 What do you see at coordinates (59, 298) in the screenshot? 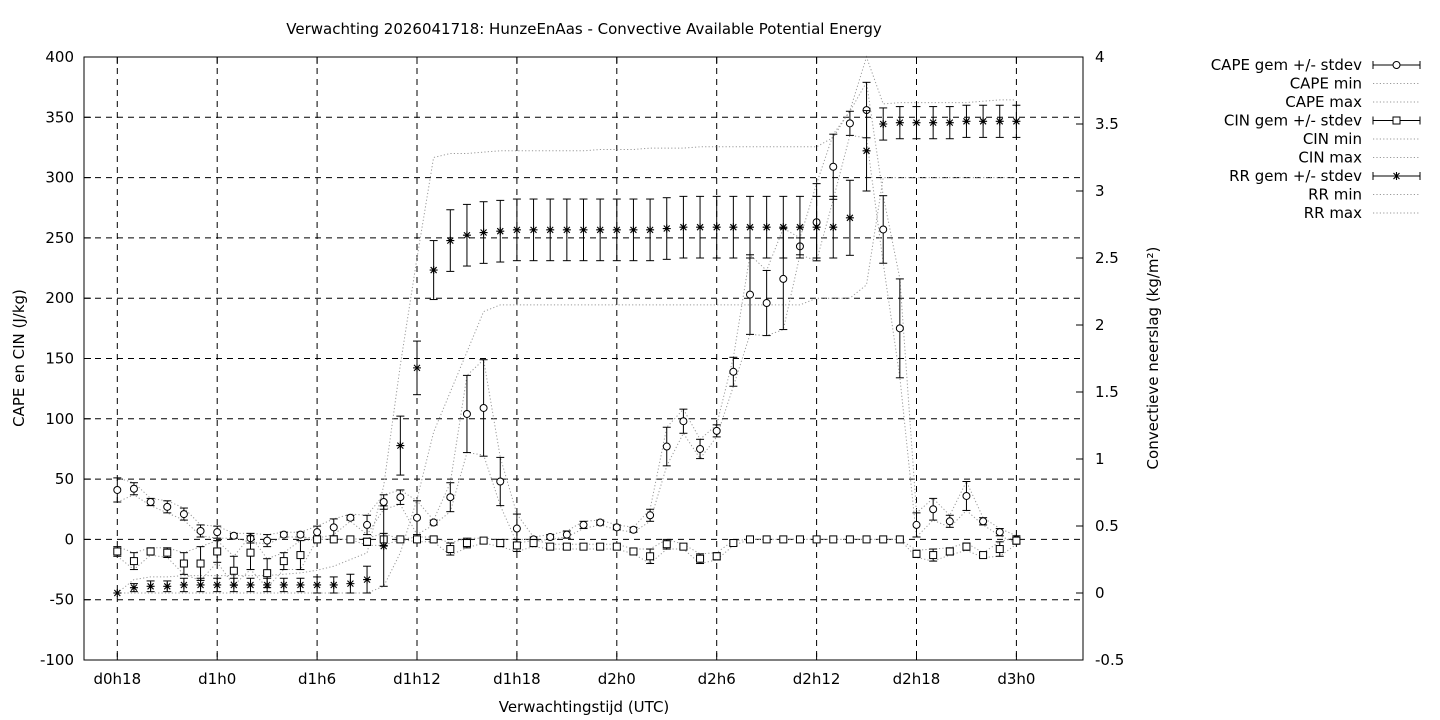
I see `y-tick-label: 200` at bounding box center [59, 298].